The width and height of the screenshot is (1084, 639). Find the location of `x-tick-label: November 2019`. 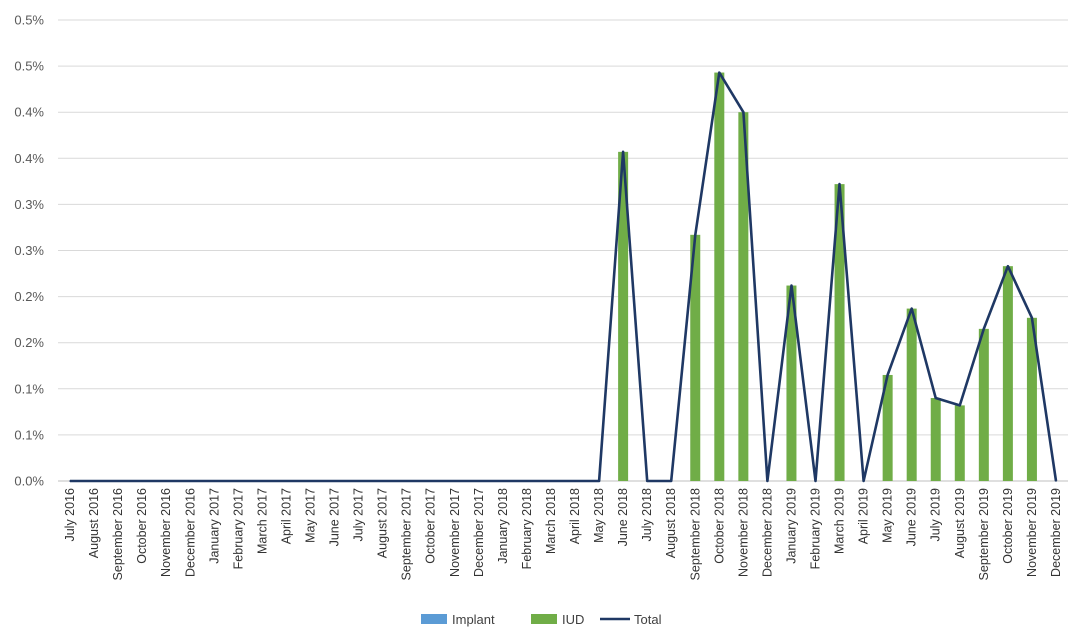

x-tick-label: November 2019 is located at coordinates (1032, 532).